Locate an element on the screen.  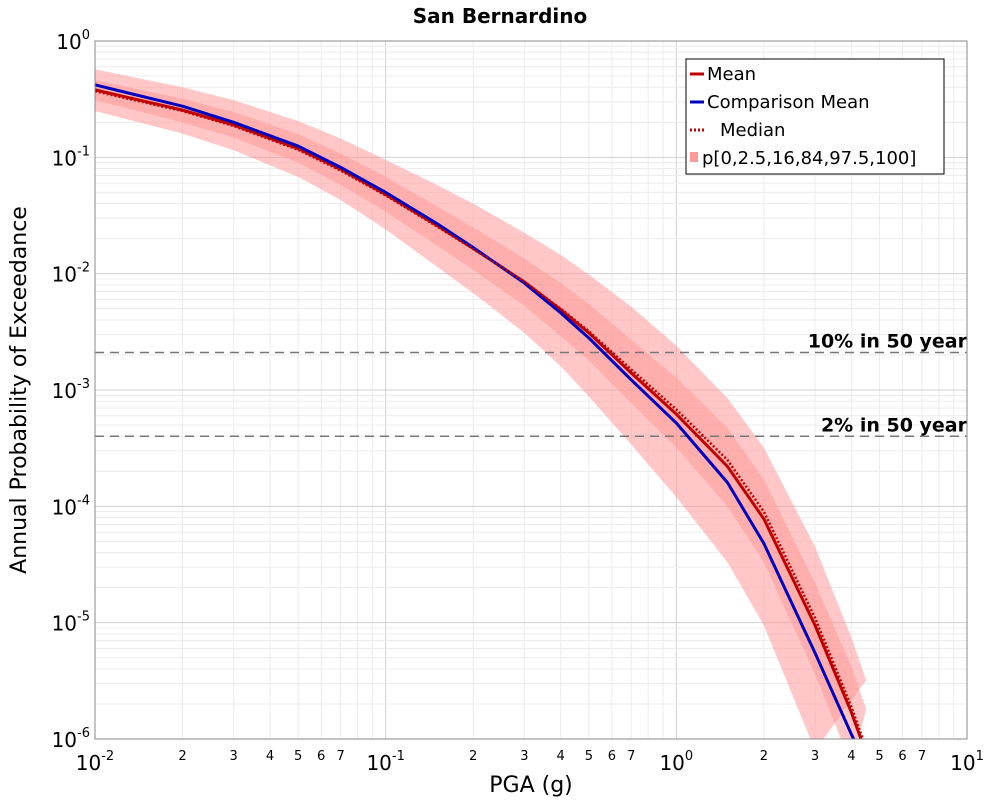
x-tick-label: 10¹ is located at coordinates (967, 762).